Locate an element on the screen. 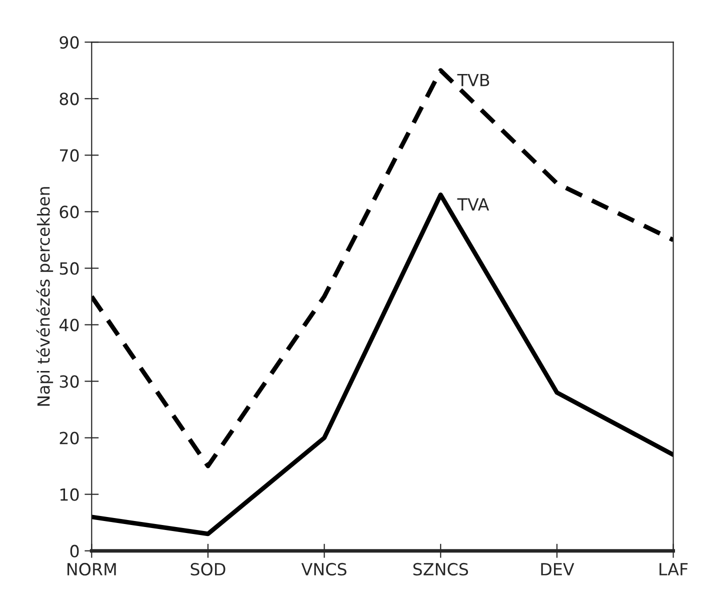 The image size is (705, 602). y-tick-label: 80 is located at coordinates (69, 99).